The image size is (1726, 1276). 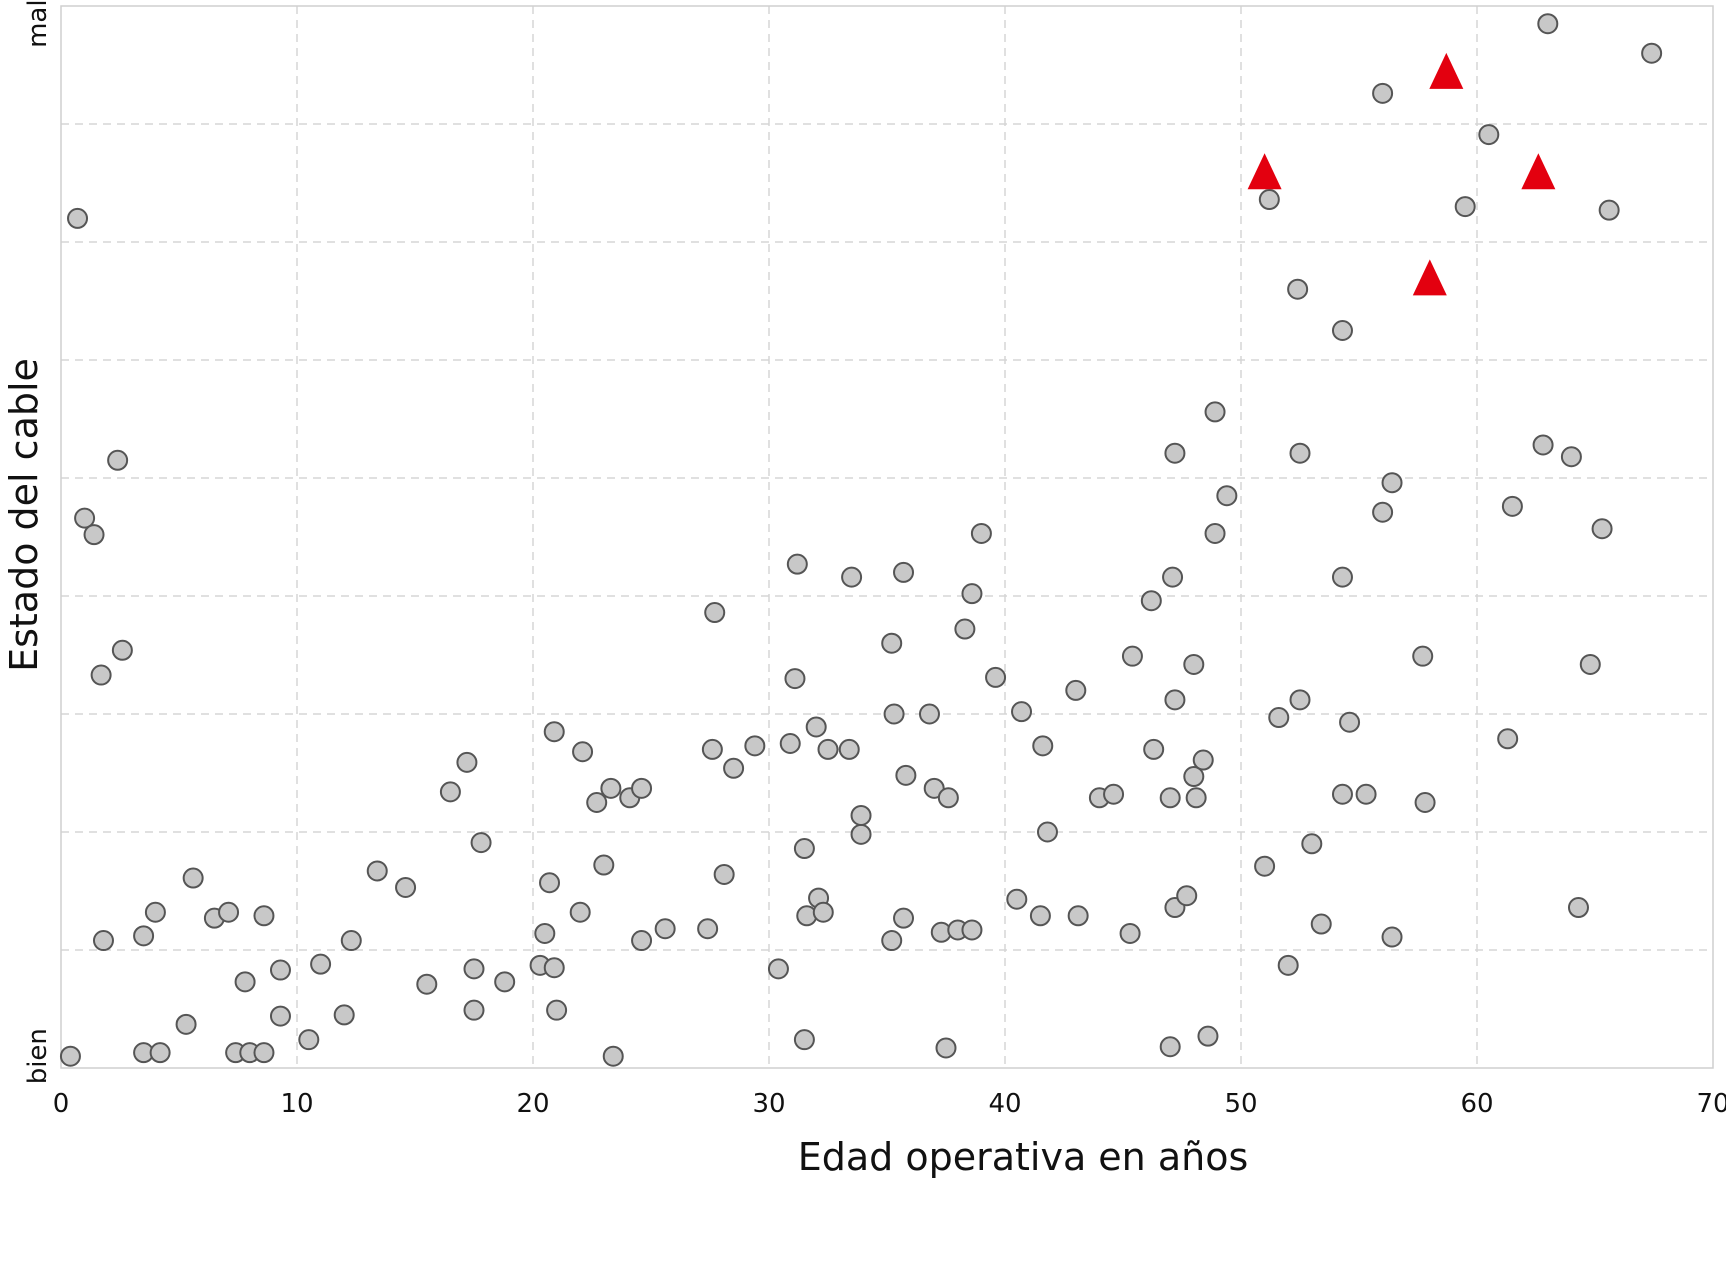 I want to click on x-tick-label: 0, so click(x=61, y=1104).